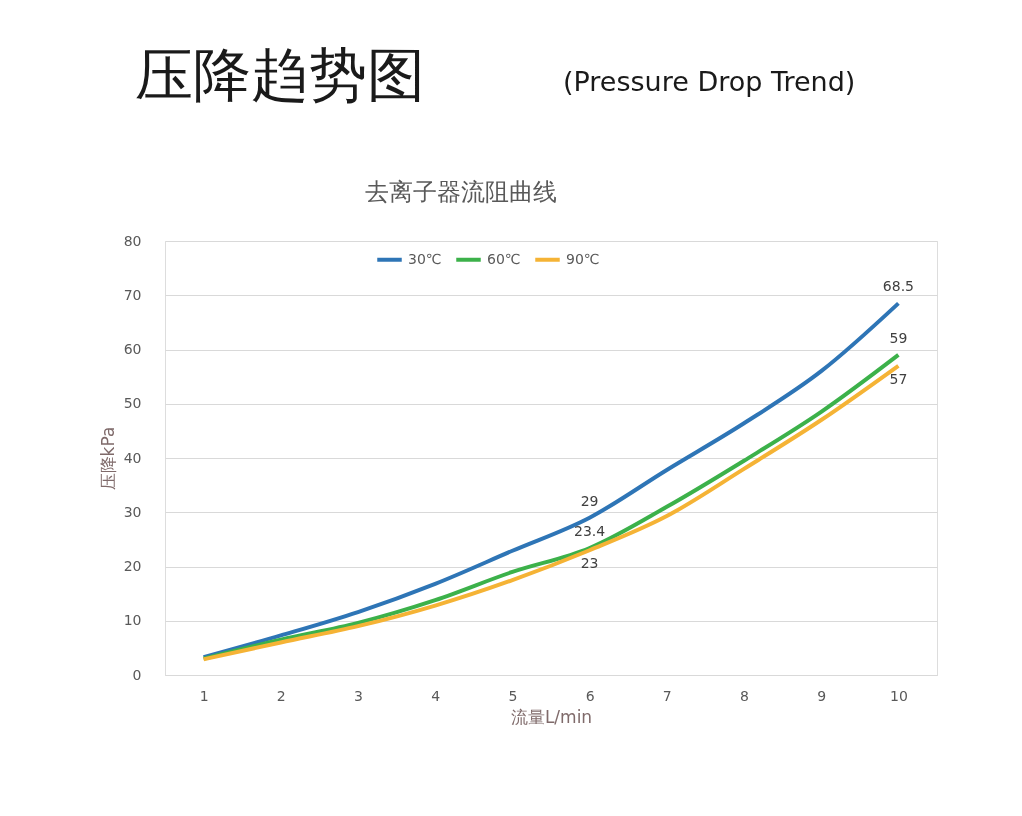  Describe the element at coordinates (132, 349) in the screenshot. I see `y-tick-label: 60` at that location.